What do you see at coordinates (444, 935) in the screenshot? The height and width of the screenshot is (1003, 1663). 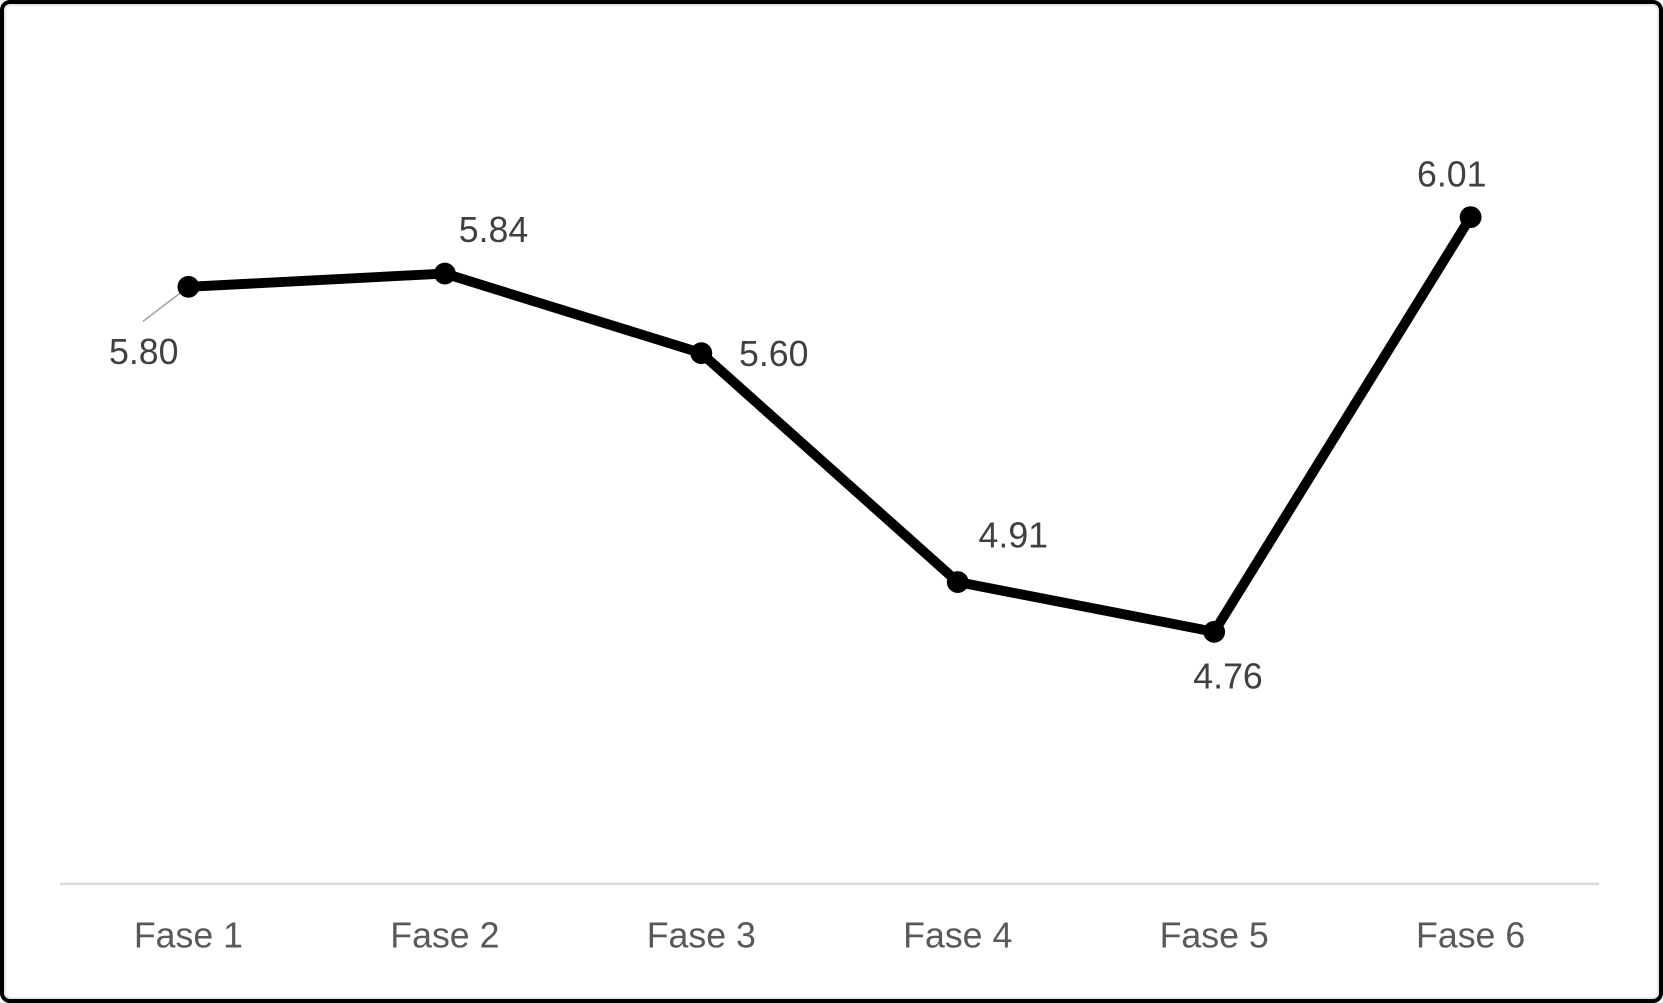 I see `x-axis-category-label: Fase 2` at bounding box center [444, 935].